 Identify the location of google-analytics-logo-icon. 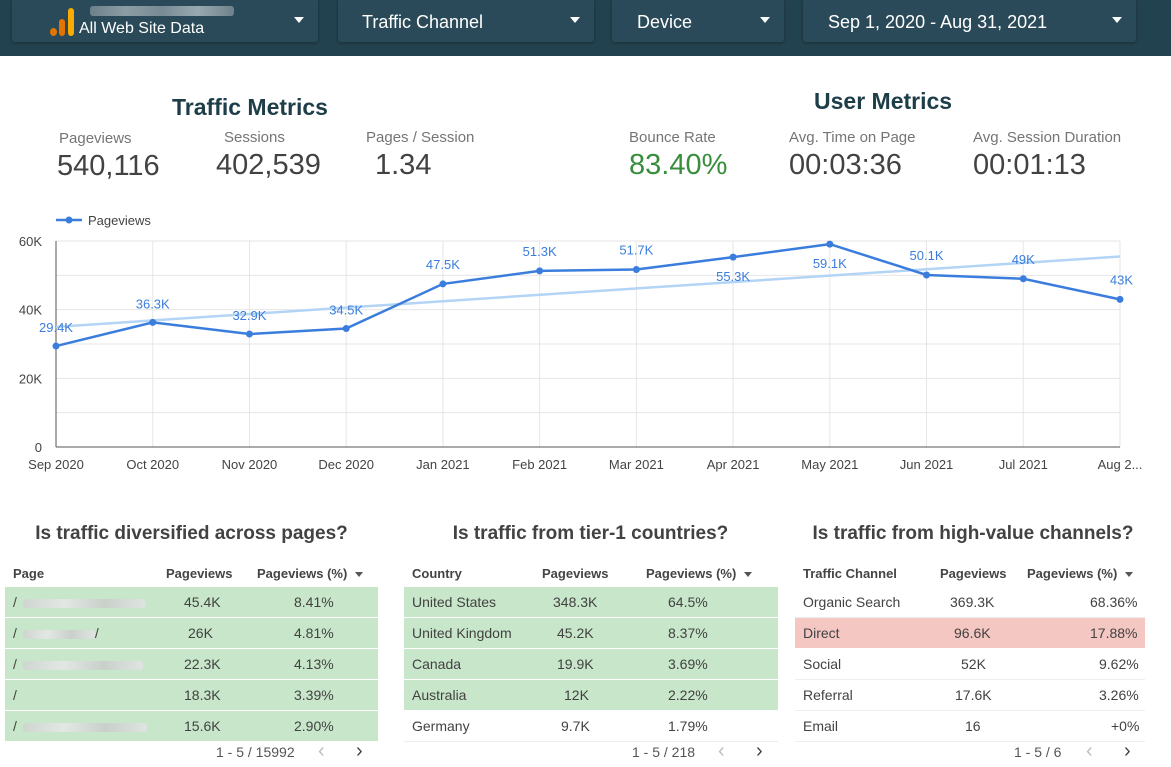
(63, 21).